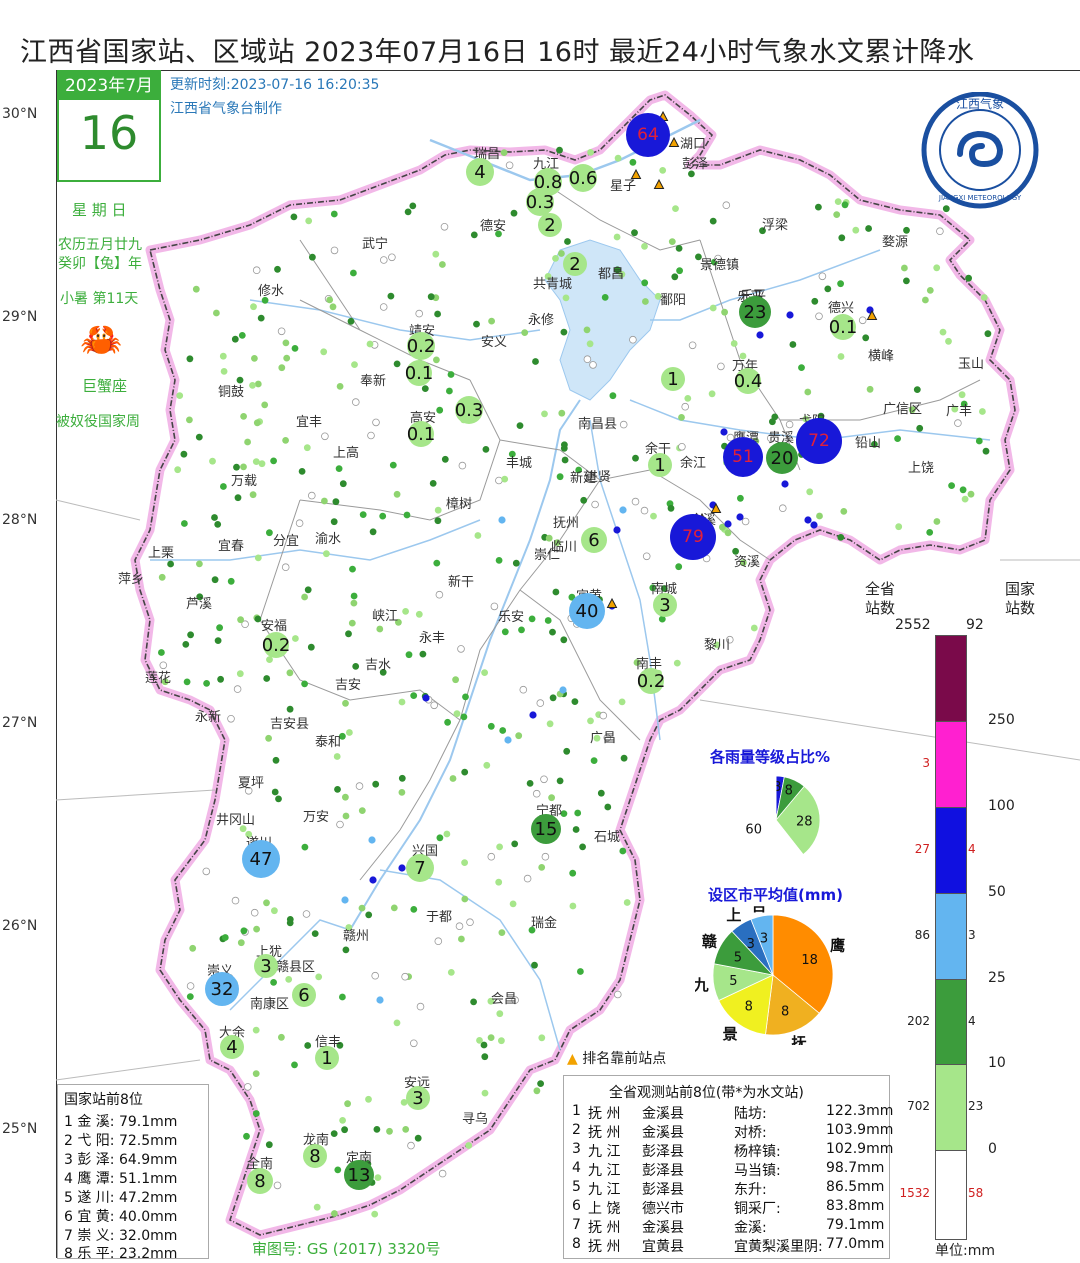  What do you see at coordinates (328, 539) in the screenshot?
I see `city-label: 渝水` at bounding box center [328, 539].